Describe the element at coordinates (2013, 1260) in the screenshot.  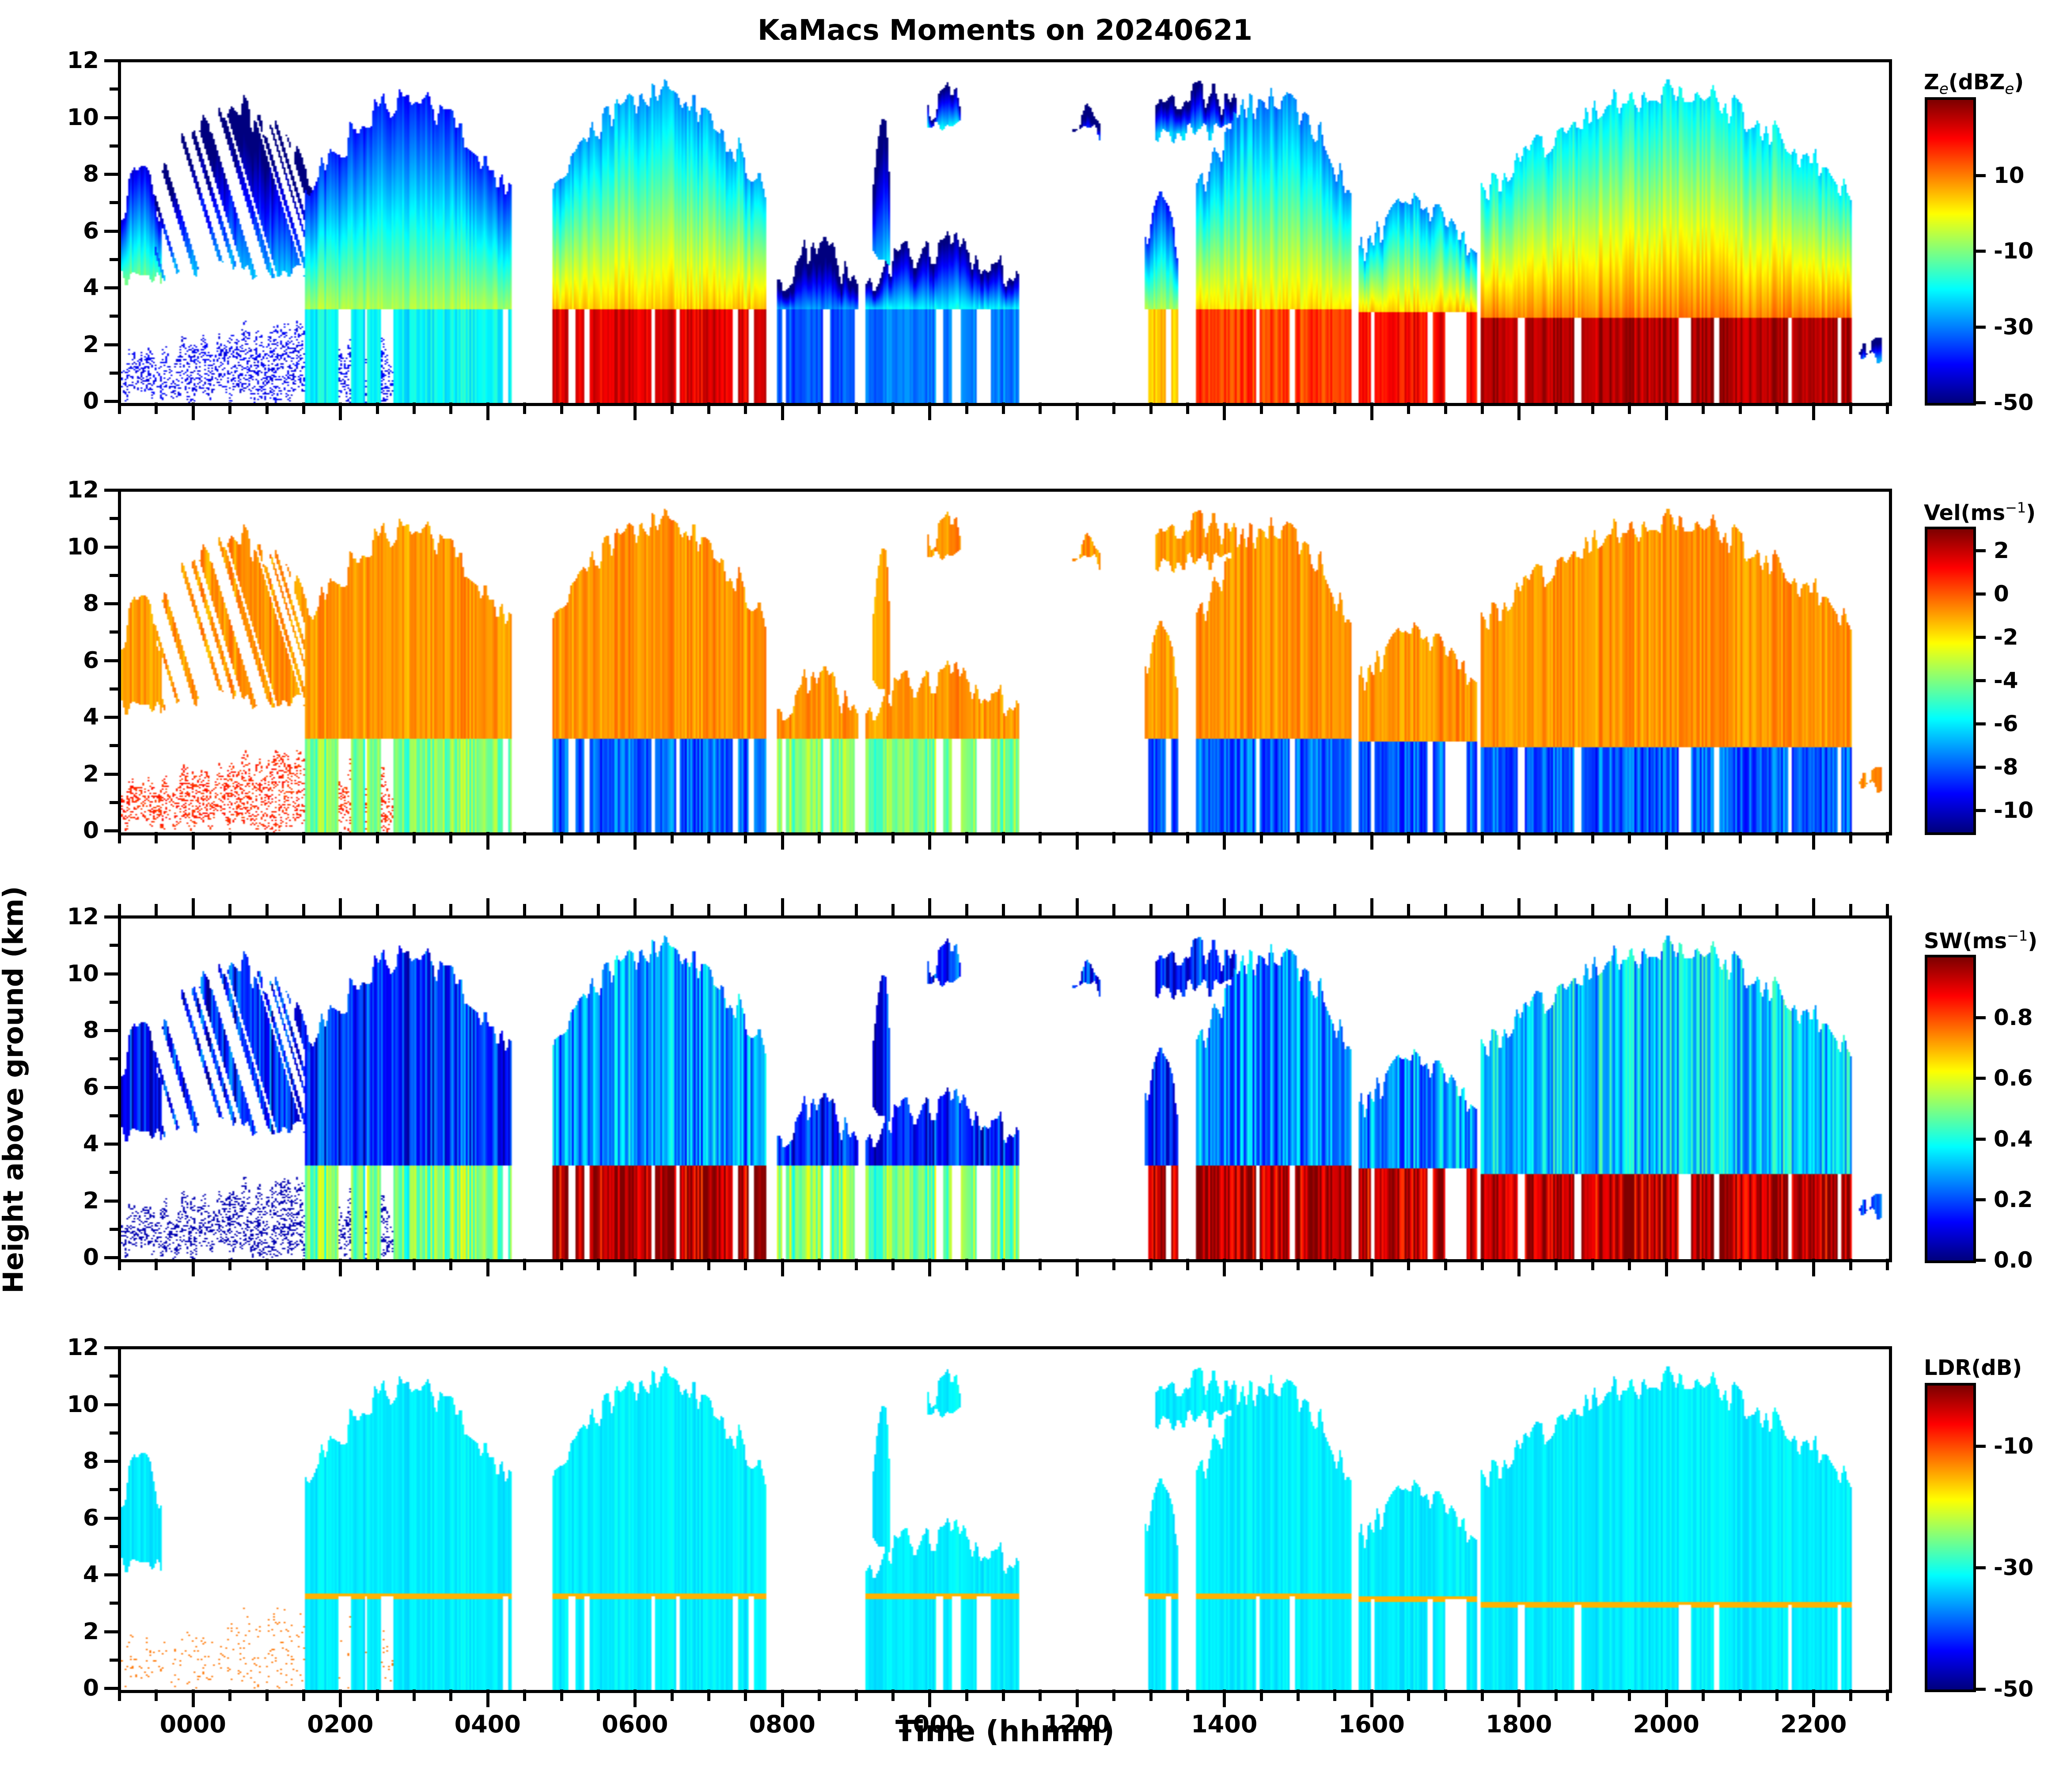
I see `colorbar-tick-label: 0.0` at that location.